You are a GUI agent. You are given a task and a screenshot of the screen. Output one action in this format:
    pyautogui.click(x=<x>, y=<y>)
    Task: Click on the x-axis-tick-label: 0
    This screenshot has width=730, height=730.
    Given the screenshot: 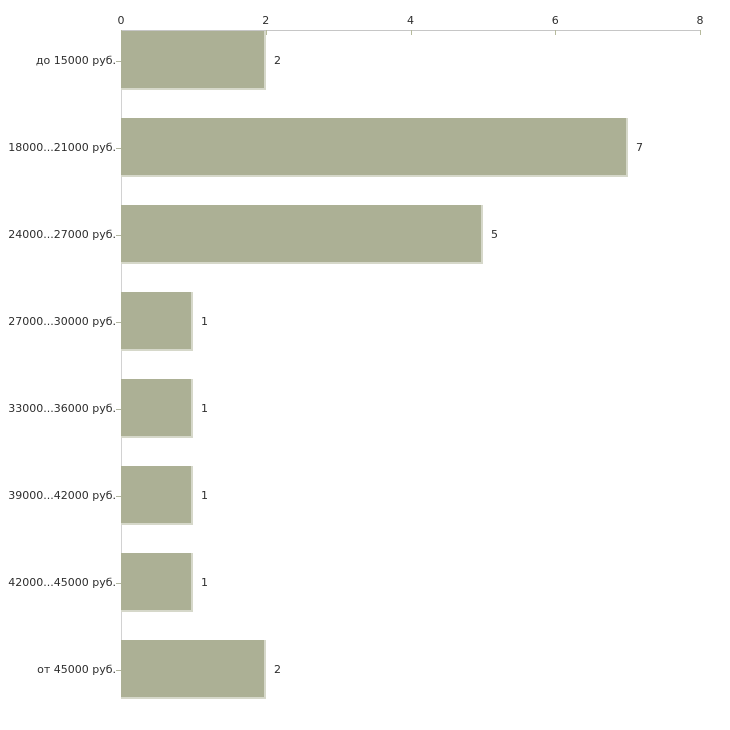 What is the action you would take?
    pyautogui.click(x=121, y=20)
    